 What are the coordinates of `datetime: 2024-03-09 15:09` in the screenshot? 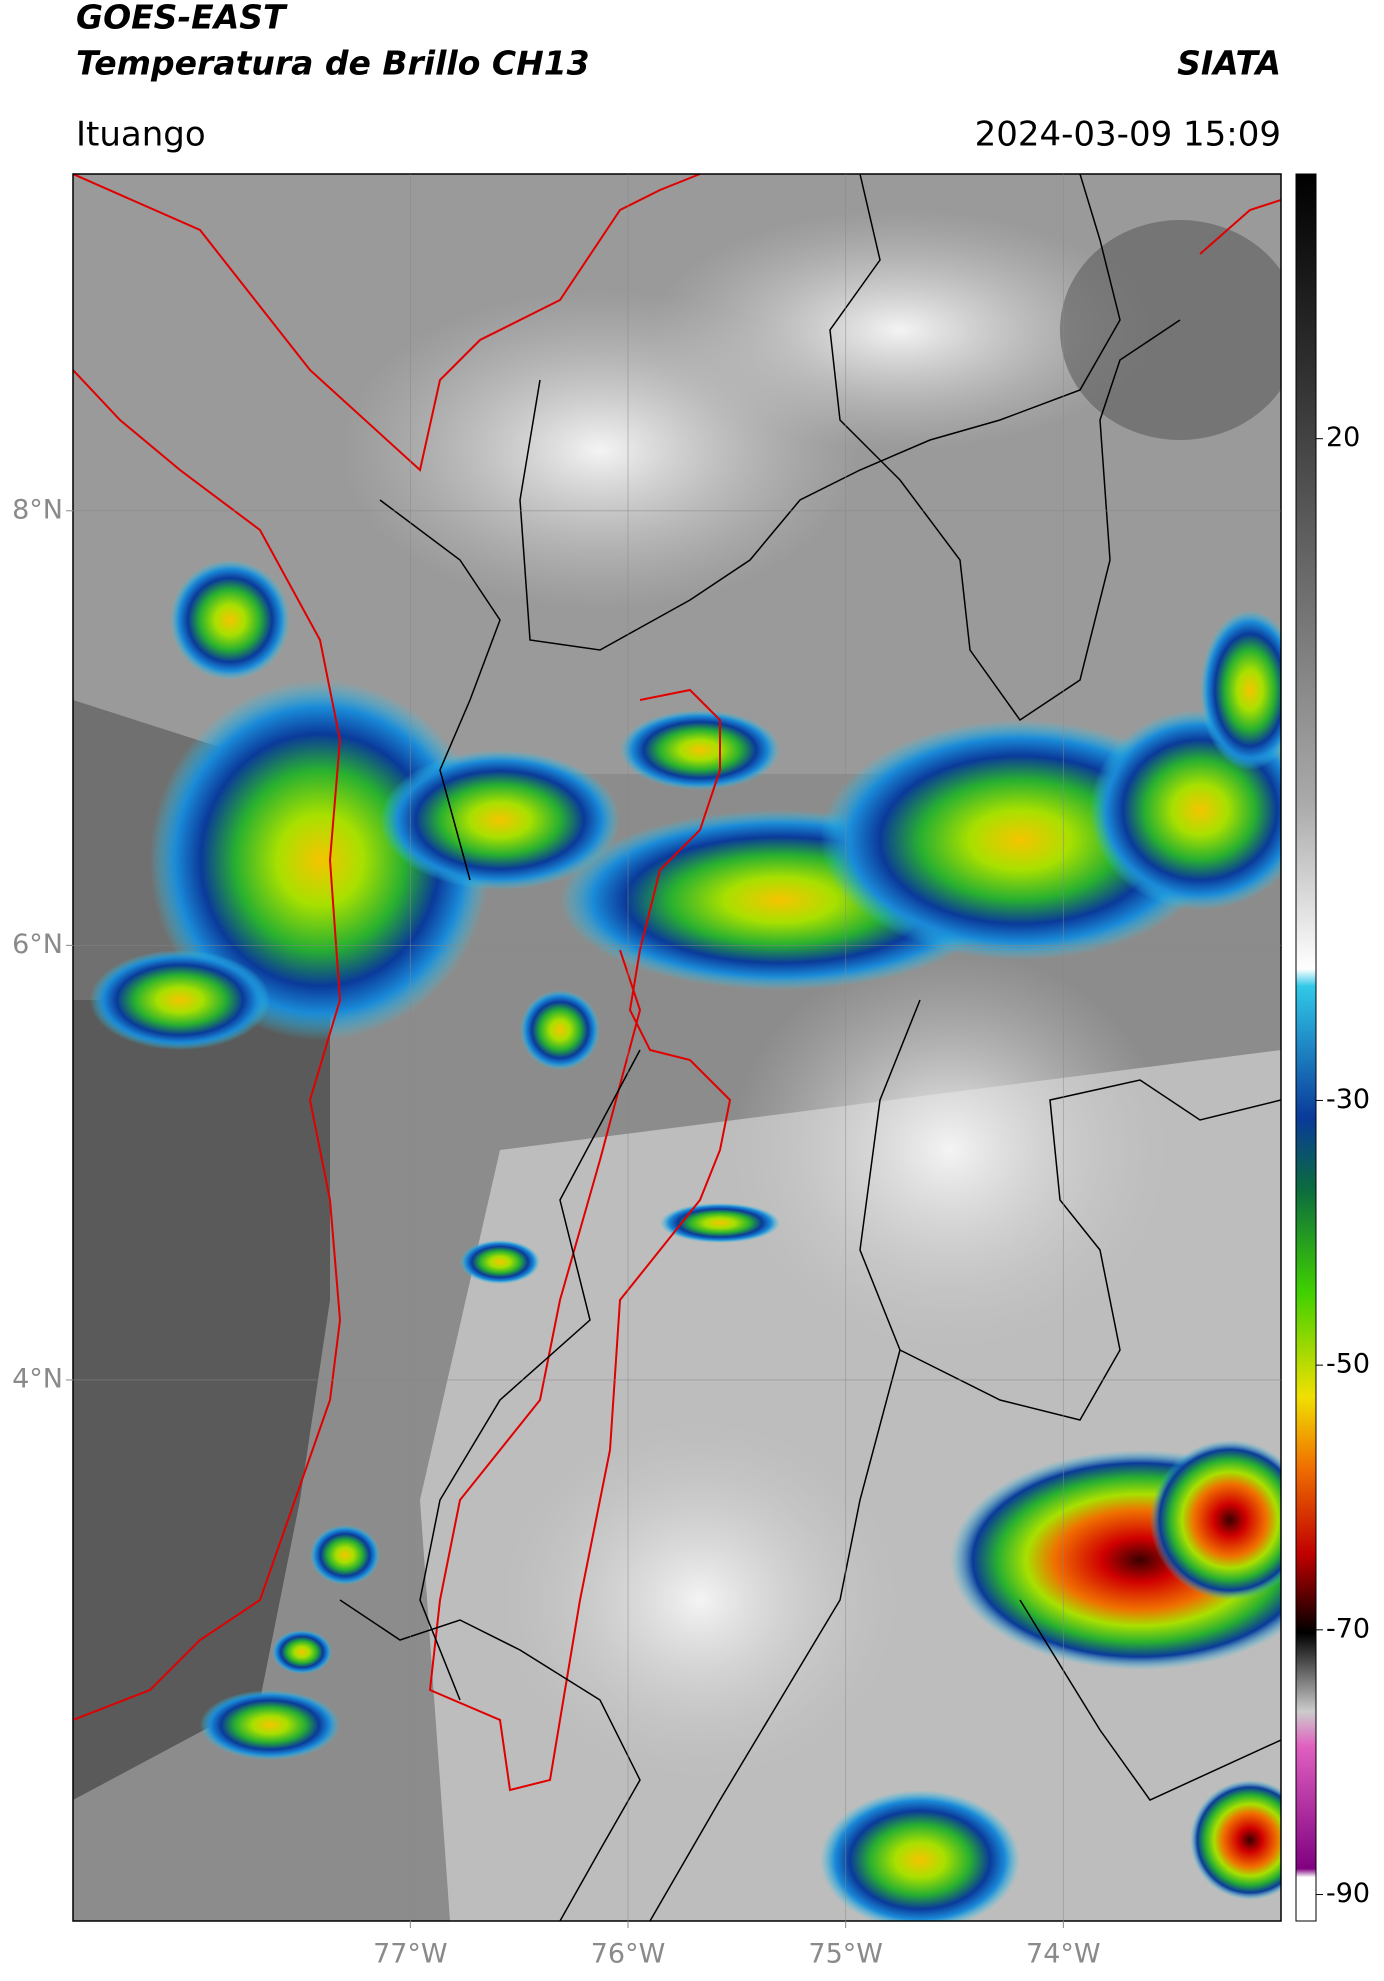 It's located at (1128, 135).